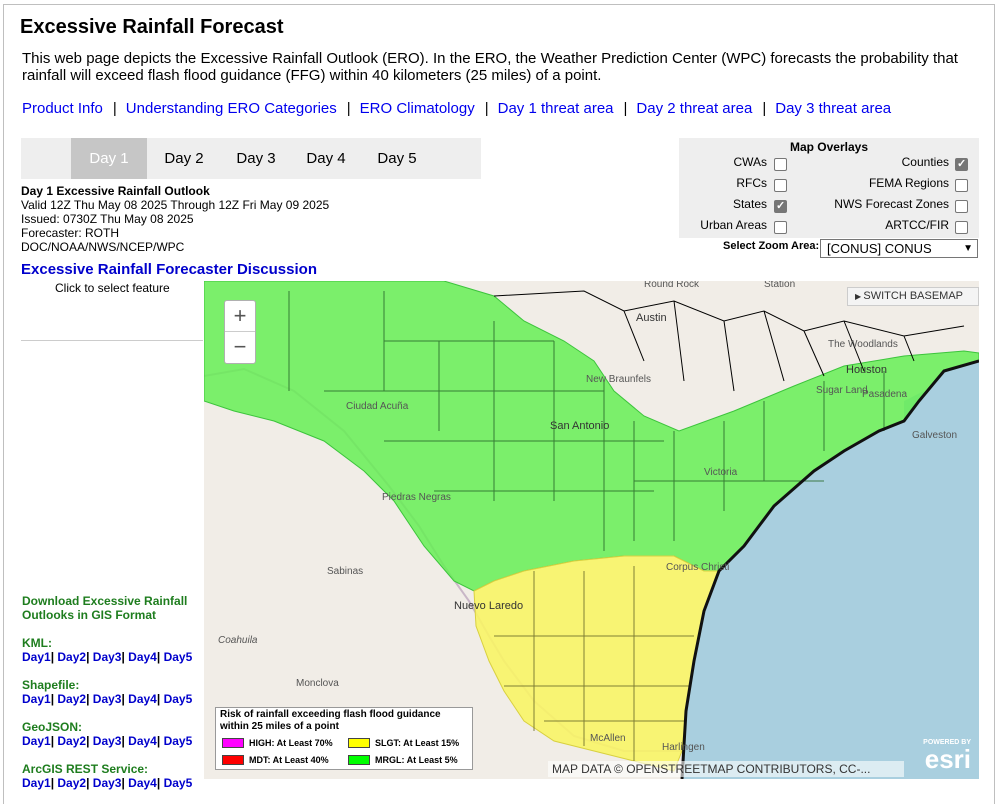  I want to click on map-label: Ciudad Acuña, so click(377, 406).